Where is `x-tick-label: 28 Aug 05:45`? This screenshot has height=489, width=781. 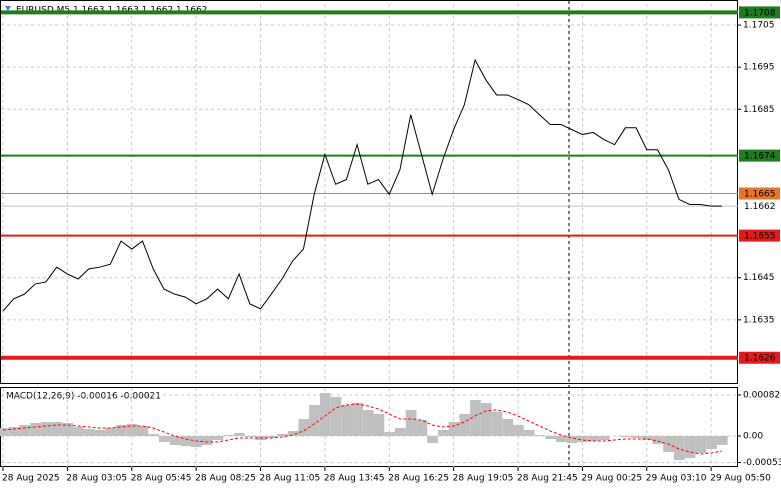
x-tick-label: 28 Aug 05:45 is located at coordinates (161, 479).